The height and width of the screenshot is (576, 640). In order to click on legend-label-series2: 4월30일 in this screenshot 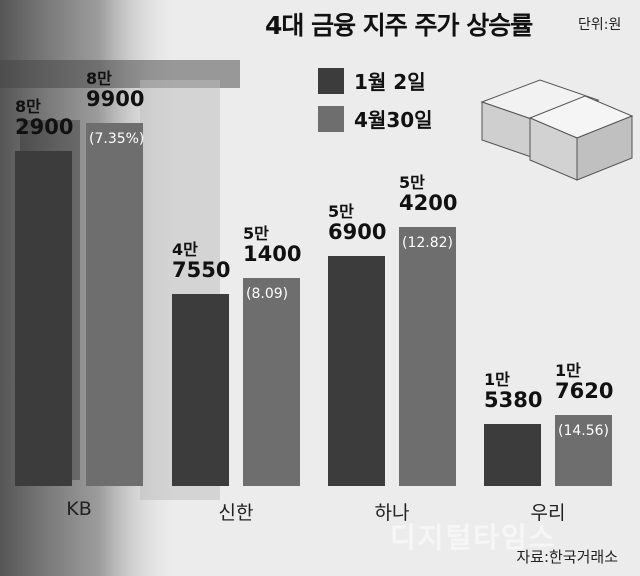, I will do `click(393, 120)`.